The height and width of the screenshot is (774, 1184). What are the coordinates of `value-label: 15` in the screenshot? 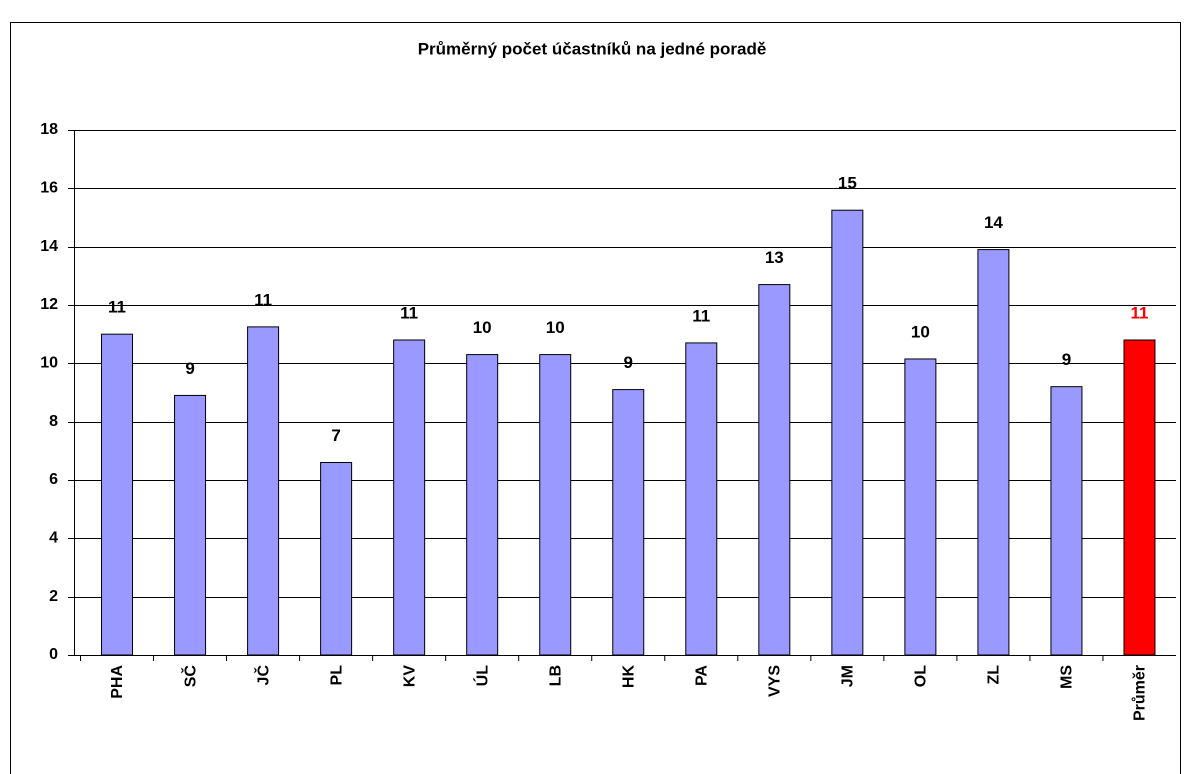 It's located at (847, 183).